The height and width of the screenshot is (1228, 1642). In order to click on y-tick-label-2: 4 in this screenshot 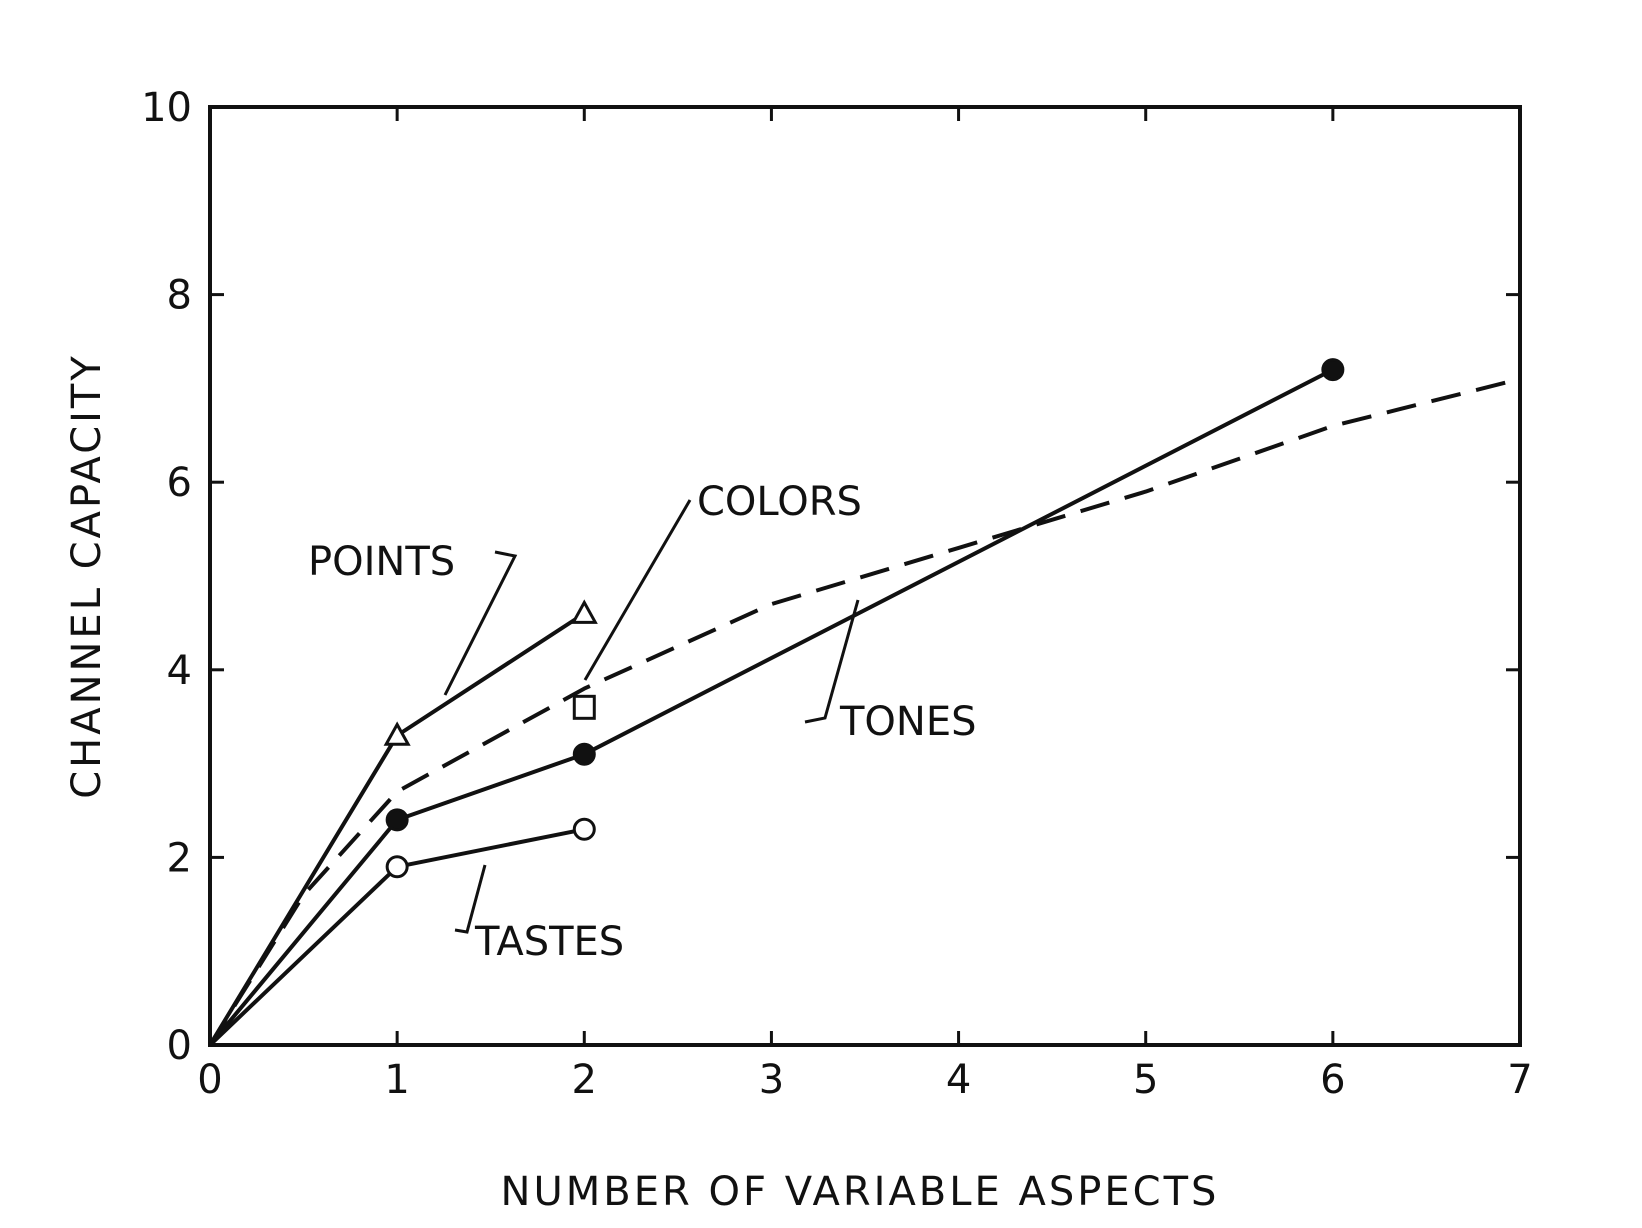, I will do `click(179, 671)`.